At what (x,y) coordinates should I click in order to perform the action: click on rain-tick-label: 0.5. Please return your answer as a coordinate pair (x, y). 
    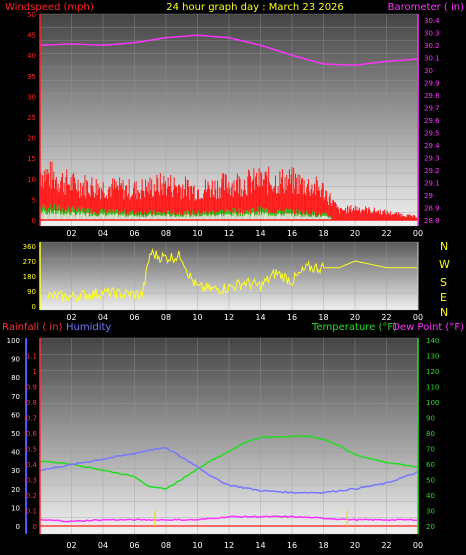
    Looking at the image, I should click on (31, 450).